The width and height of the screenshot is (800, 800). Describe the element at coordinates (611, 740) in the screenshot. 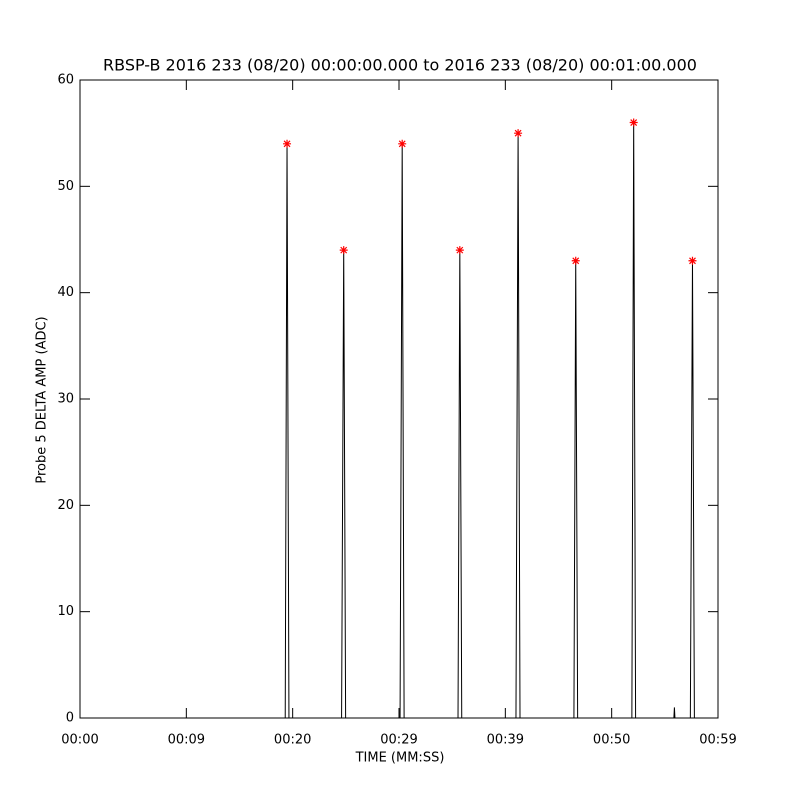

I see `x-tick-label: 00:50` at that location.